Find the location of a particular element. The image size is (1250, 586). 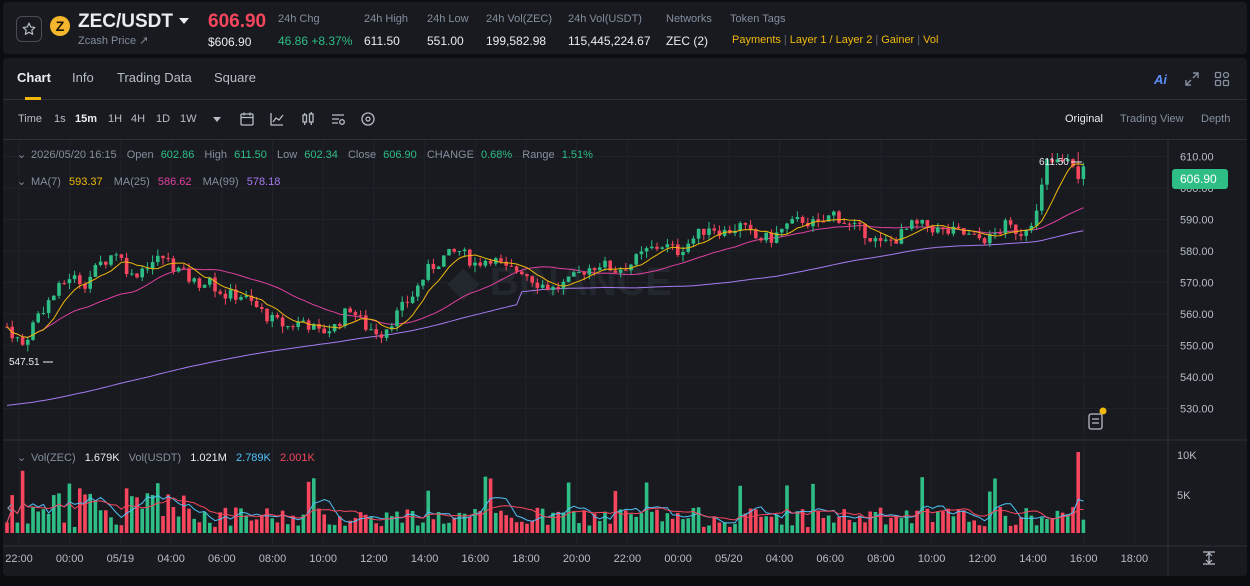

tab-chart: Chart is located at coordinates (34, 77).